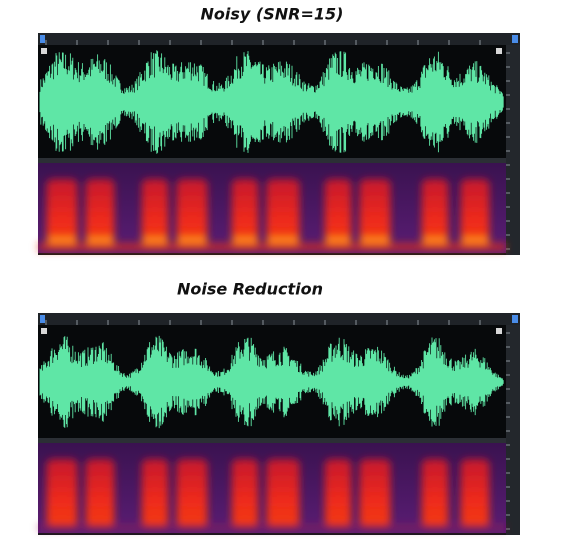 The height and width of the screenshot is (547, 579). I want to click on panel-title: Noise Reduction, so click(250, 289).